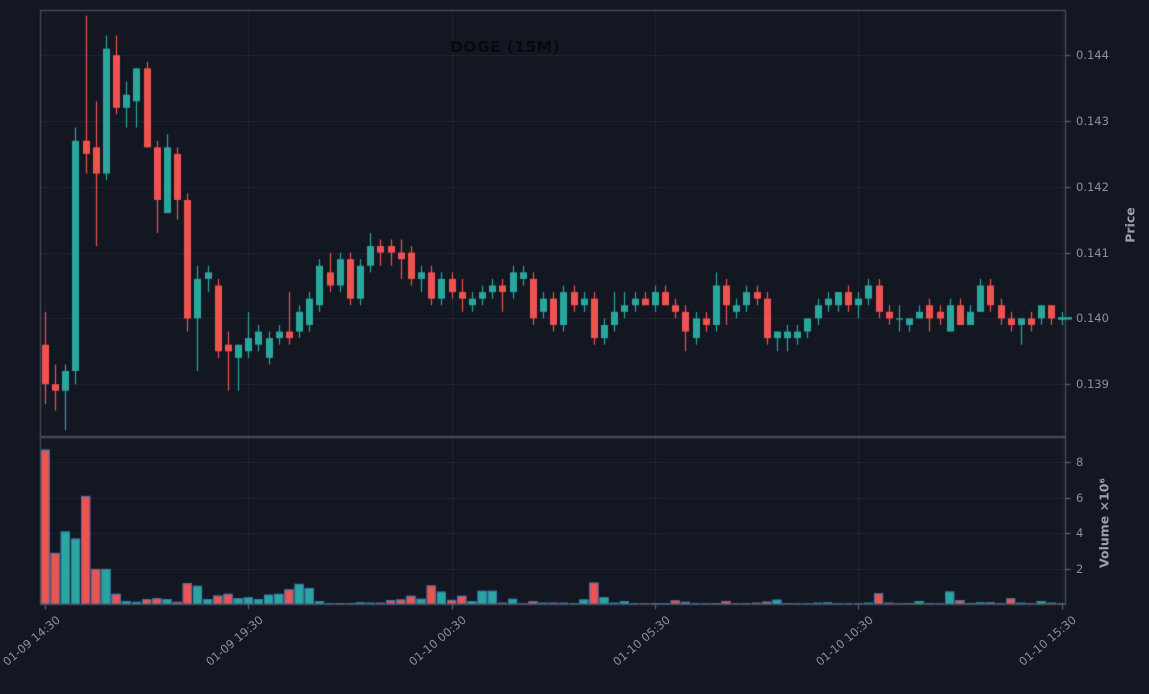 The height and width of the screenshot is (694, 1149). What do you see at coordinates (1092, 318) in the screenshot?
I see `price-tick-label: 0.140` at bounding box center [1092, 318].